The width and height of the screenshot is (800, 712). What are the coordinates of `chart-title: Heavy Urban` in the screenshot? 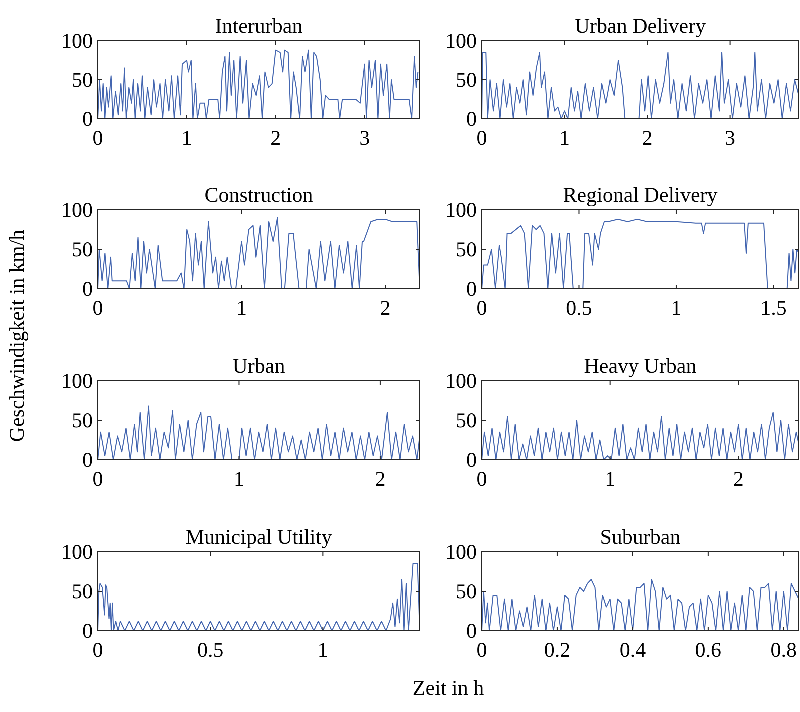 It's located at (641, 366).